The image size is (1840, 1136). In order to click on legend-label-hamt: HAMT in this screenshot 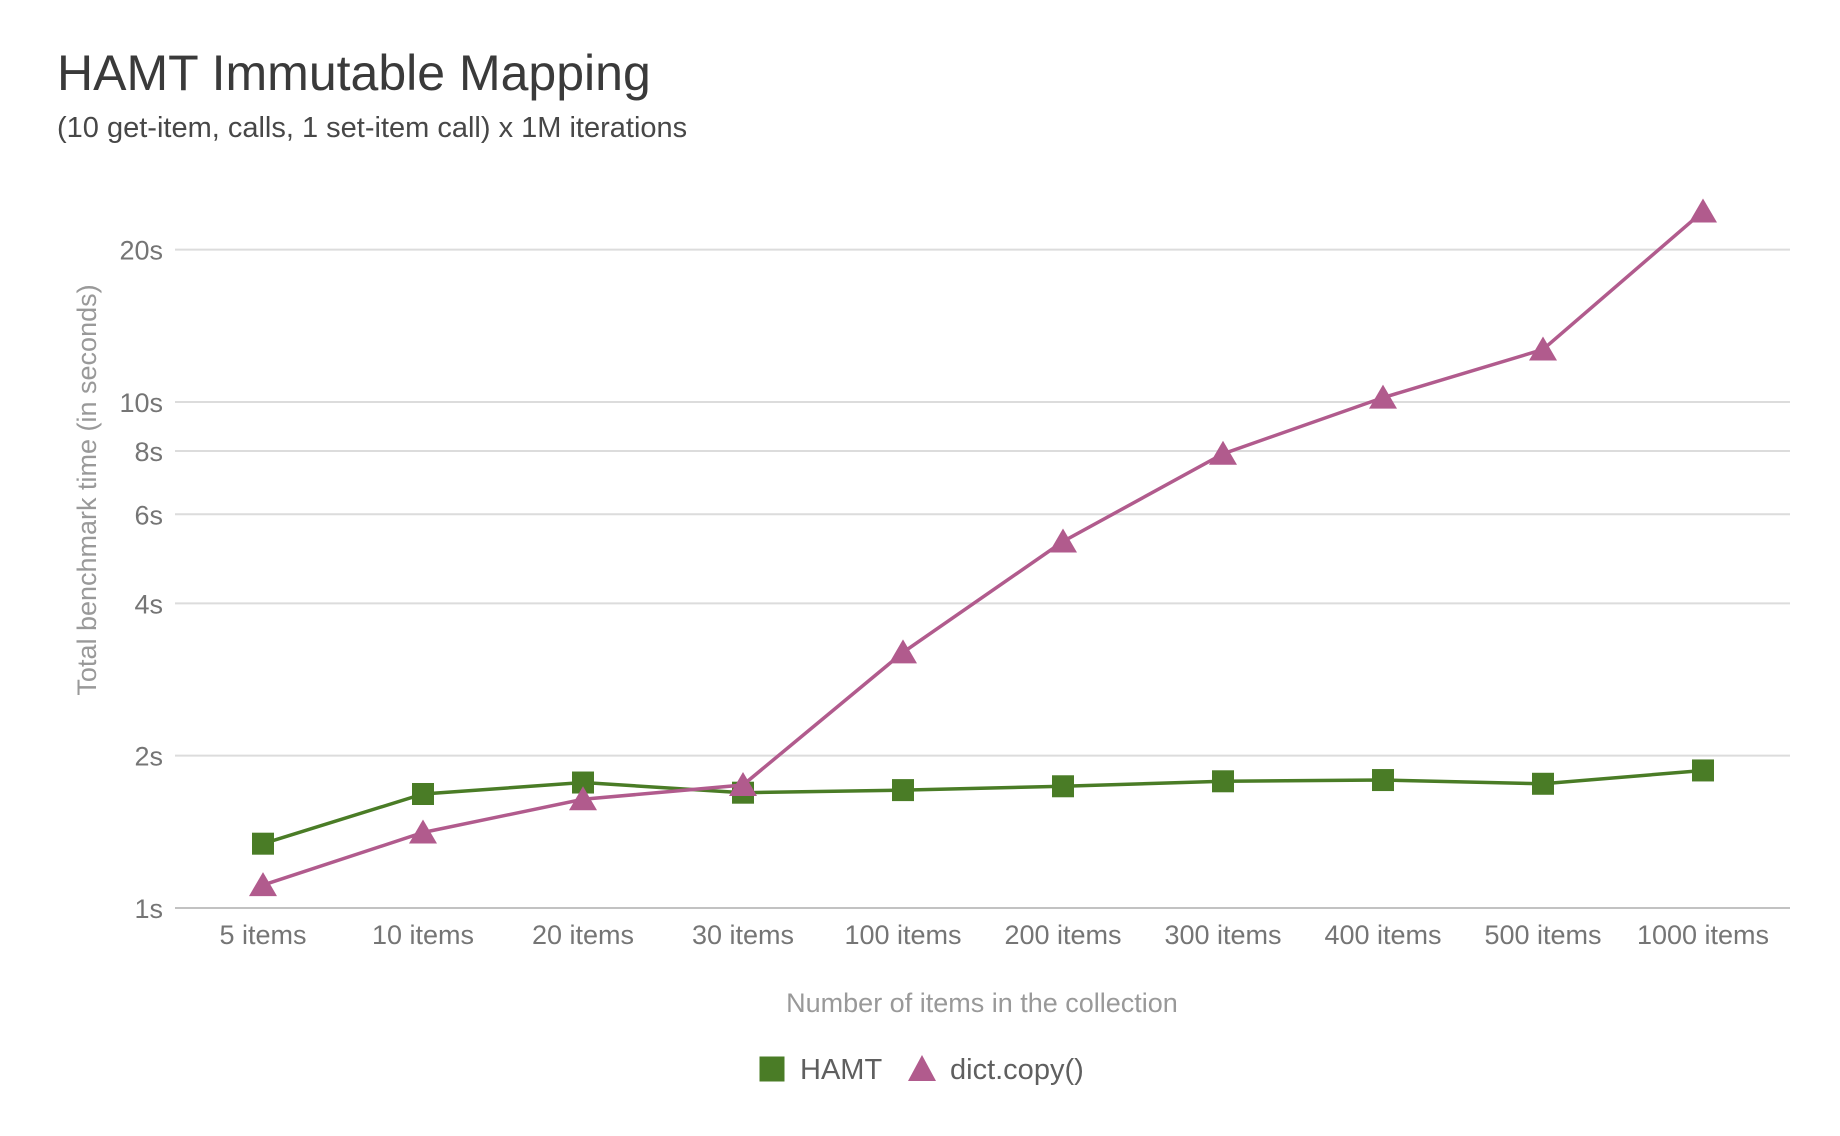, I will do `click(841, 1070)`.